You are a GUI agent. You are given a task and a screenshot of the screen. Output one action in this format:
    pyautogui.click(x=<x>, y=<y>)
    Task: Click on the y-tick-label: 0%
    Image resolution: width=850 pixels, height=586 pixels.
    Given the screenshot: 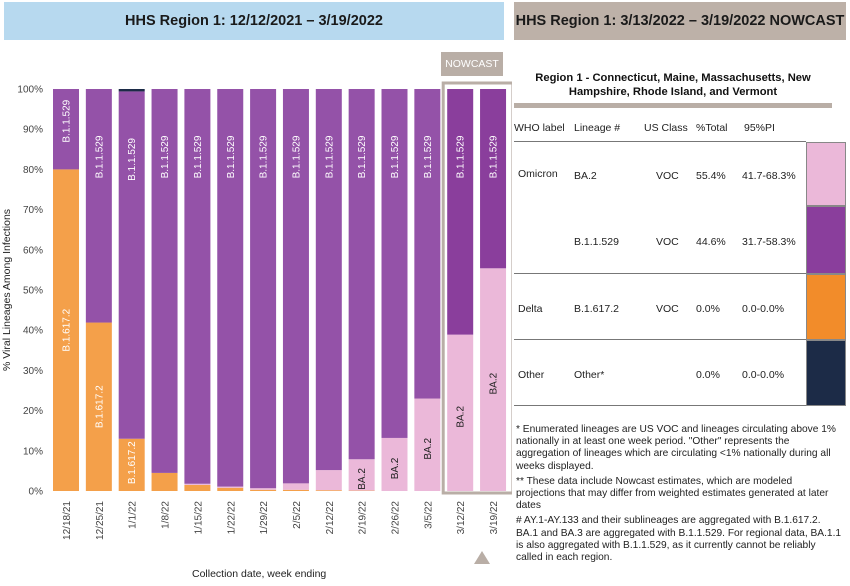 What is the action you would take?
    pyautogui.click(x=36, y=492)
    